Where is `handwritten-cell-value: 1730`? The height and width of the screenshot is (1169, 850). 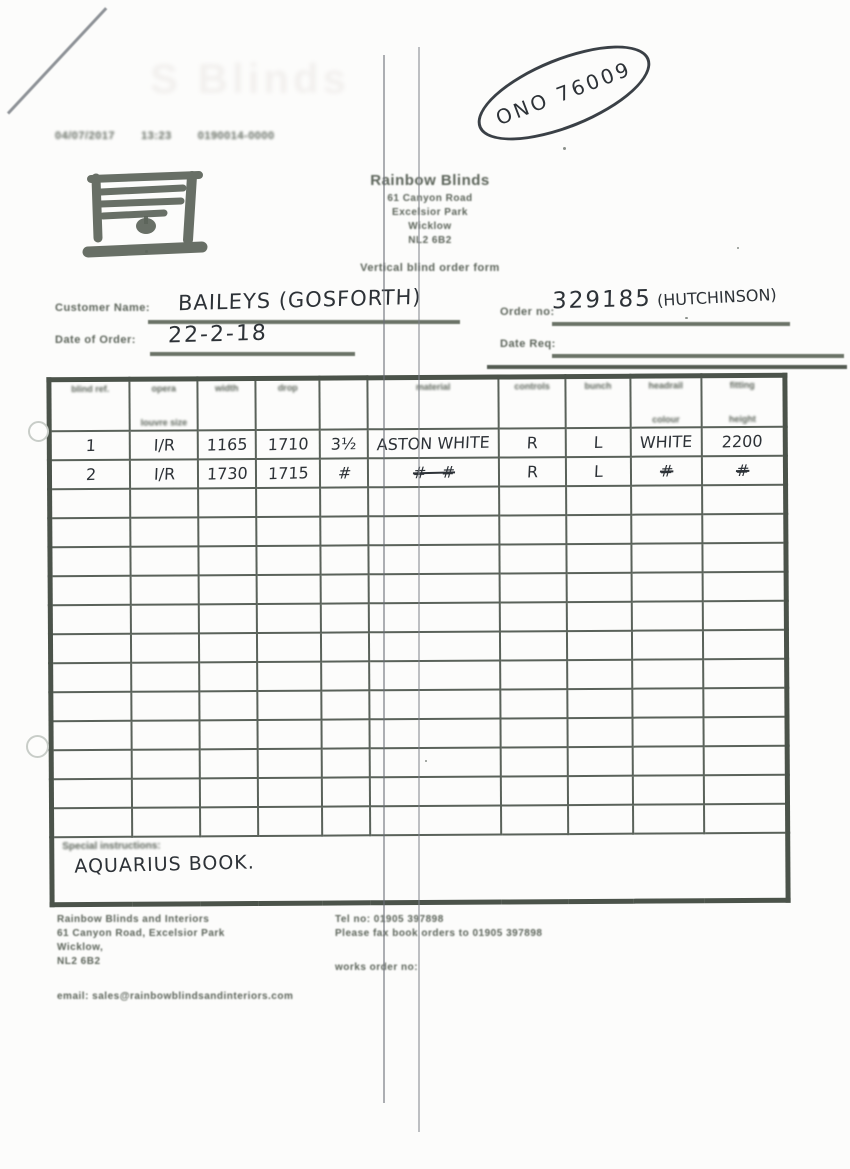
handwritten-cell-value: 1730 is located at coordinates (227, 473).